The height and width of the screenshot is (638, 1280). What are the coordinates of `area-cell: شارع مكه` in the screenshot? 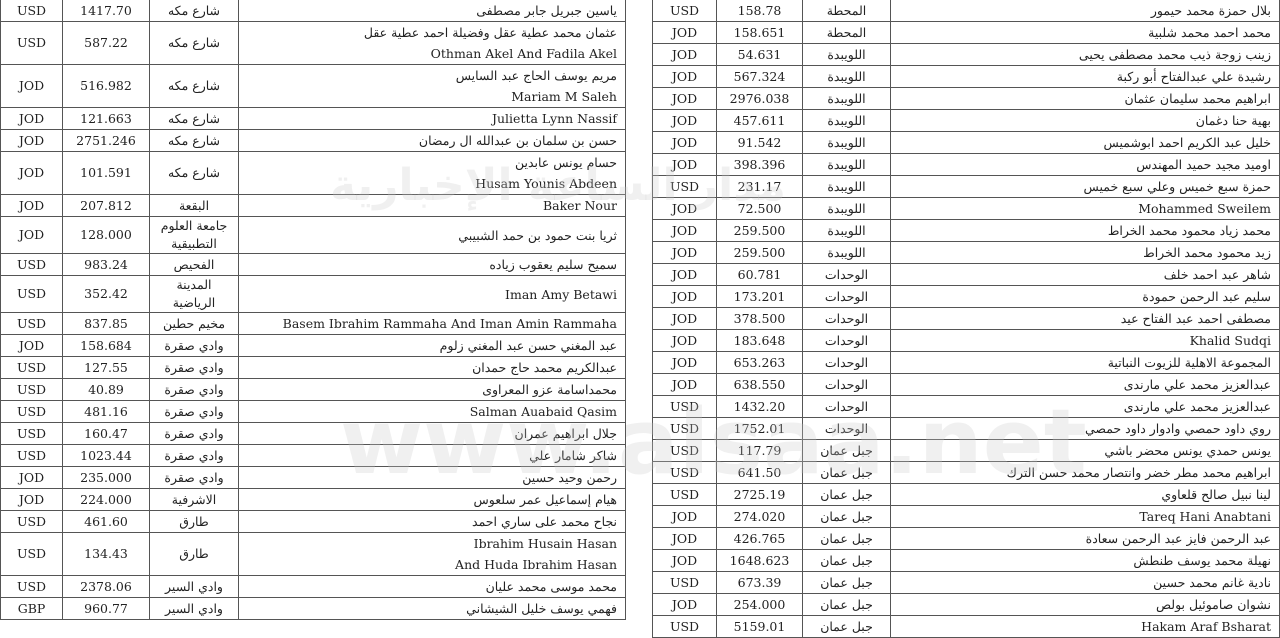 It's located at (194, 43).